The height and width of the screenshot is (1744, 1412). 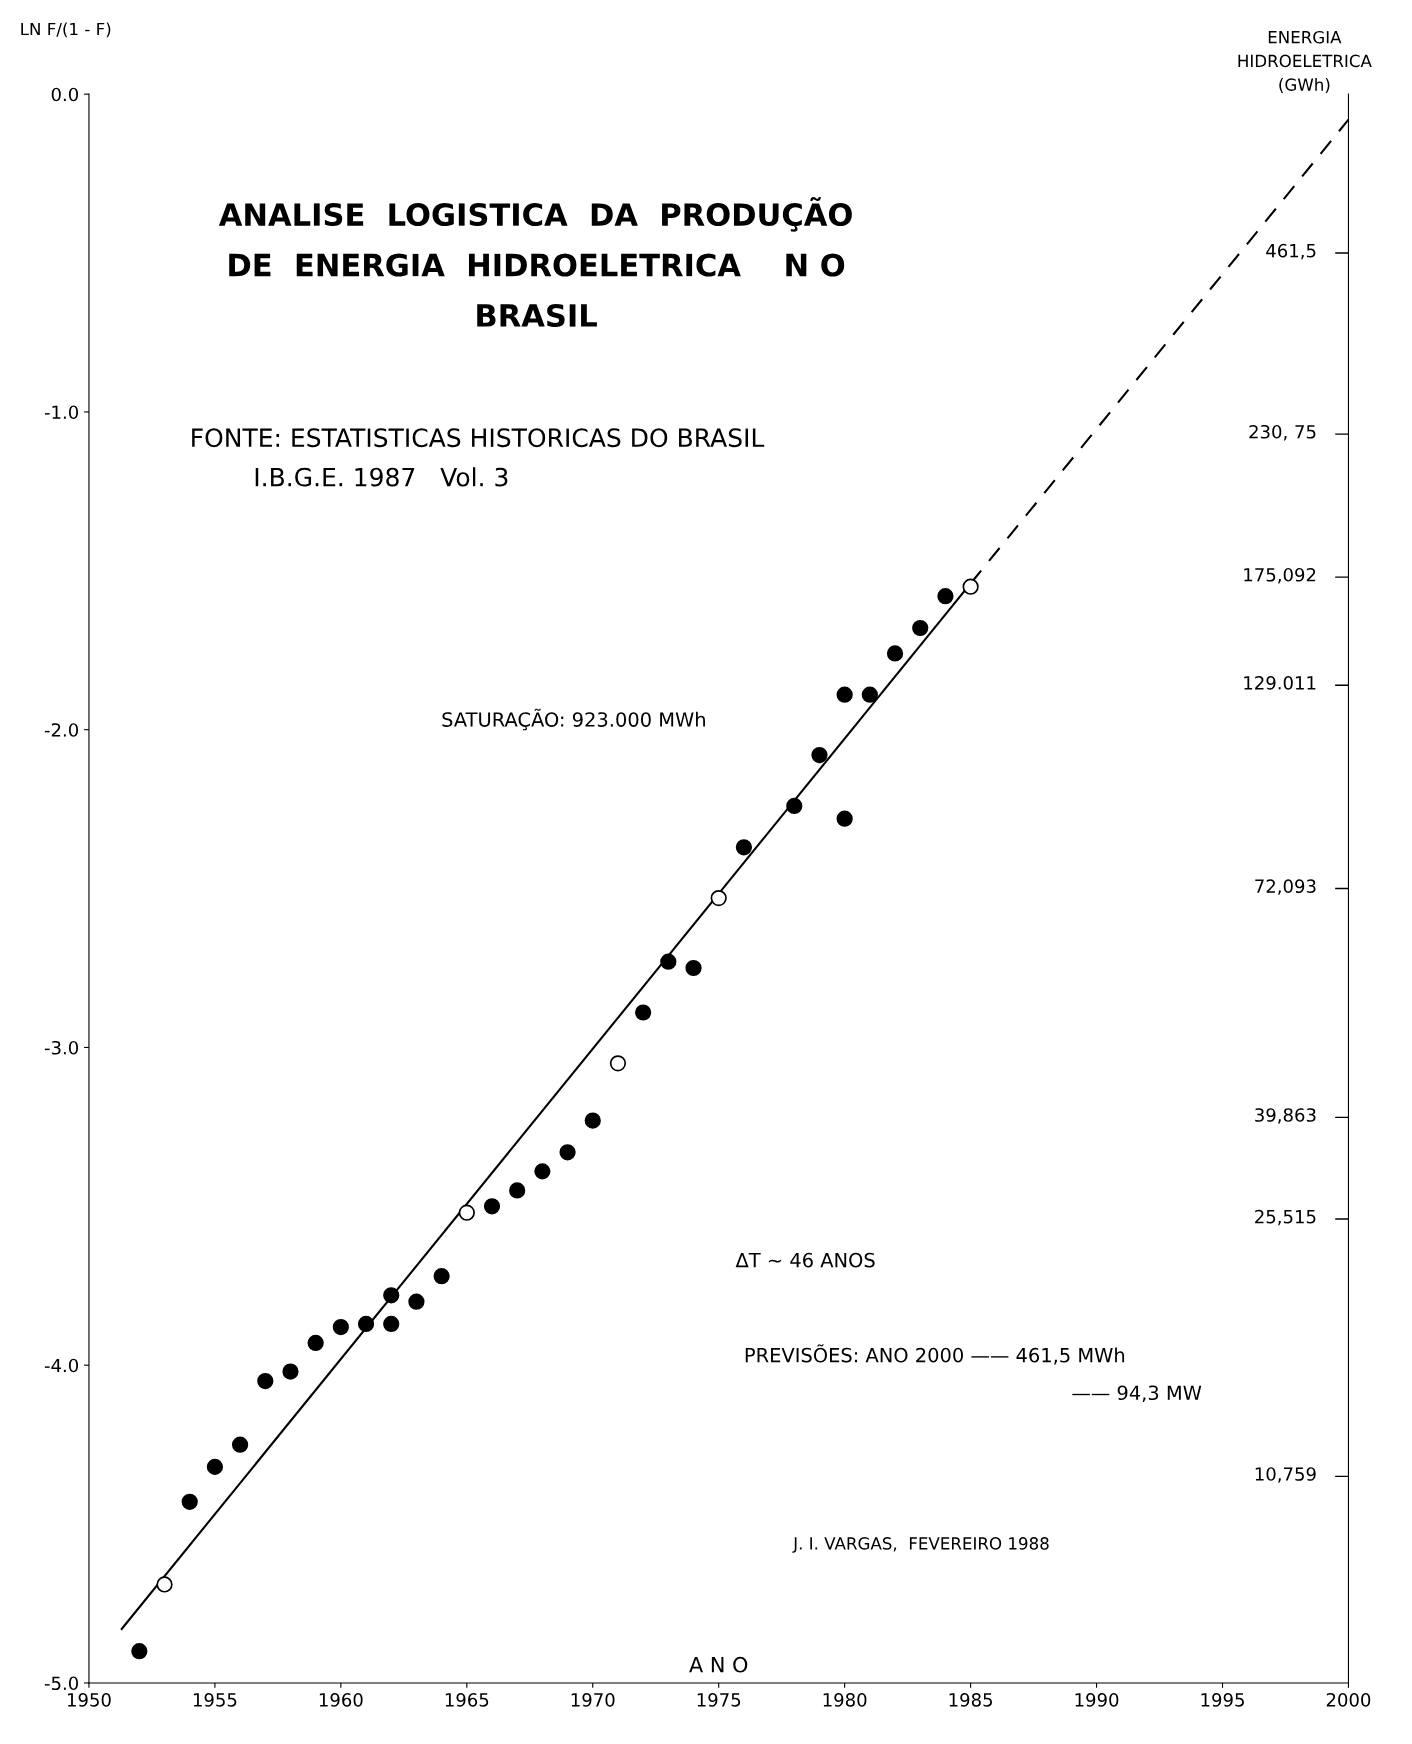 What do you see at coordinates (805, 1260) in the screenshot?
I see `annotation: ΔT ~ 46 ANOS` at bounding box center [805, 1260].